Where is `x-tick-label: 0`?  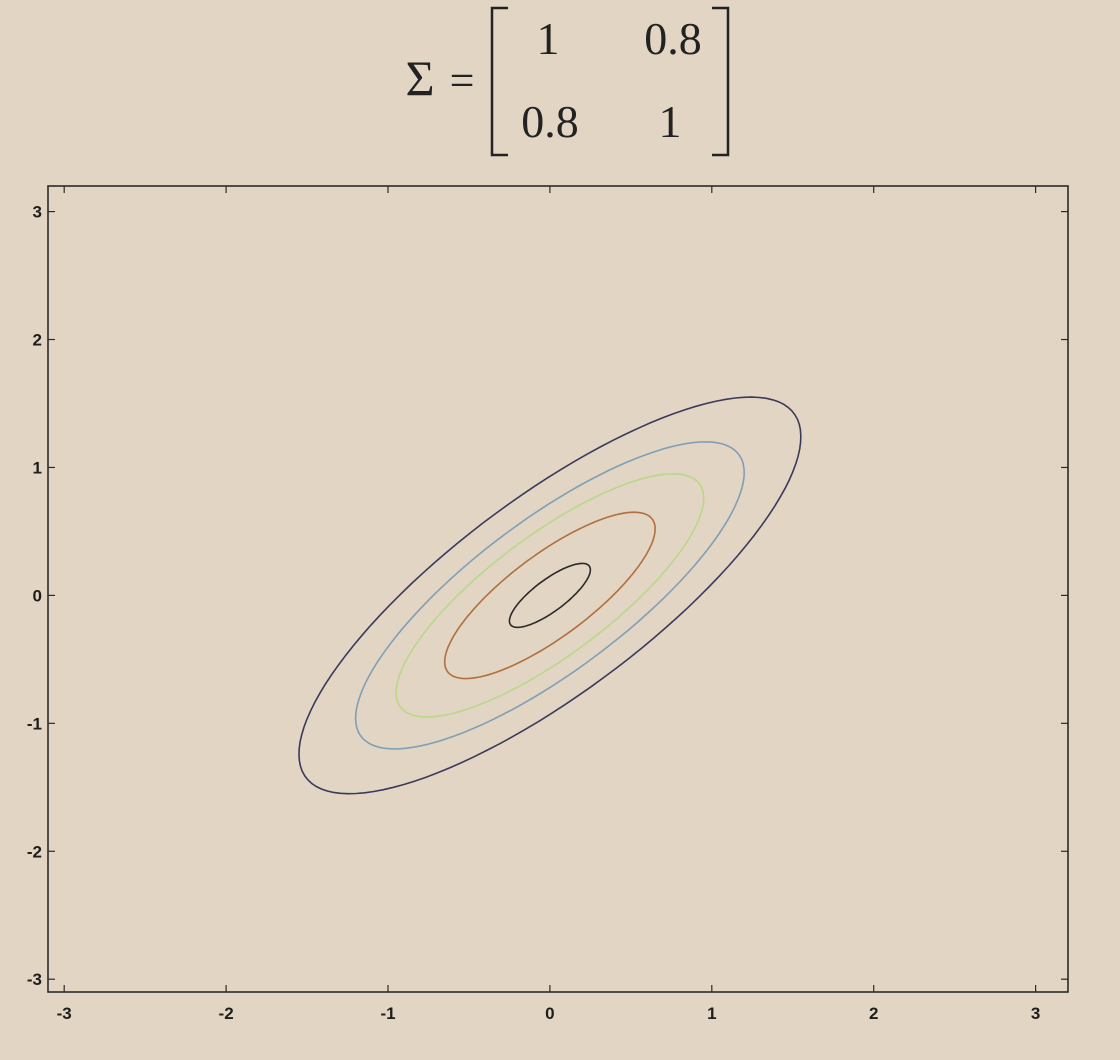 x-tick-label: 0 is located at coordinates (549, 1013).